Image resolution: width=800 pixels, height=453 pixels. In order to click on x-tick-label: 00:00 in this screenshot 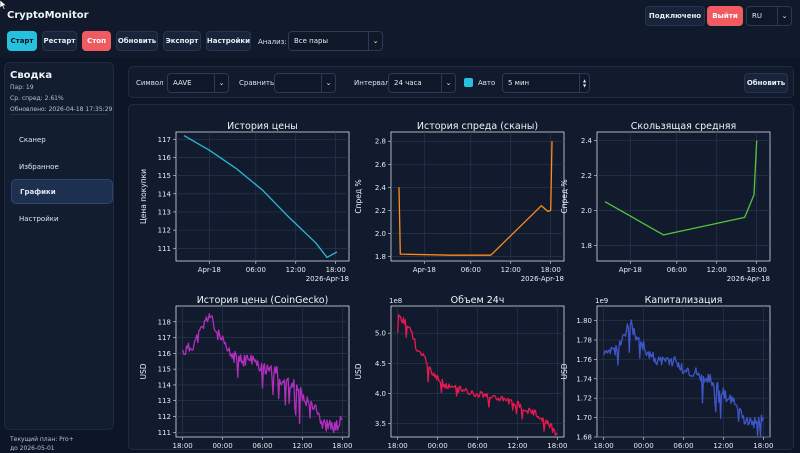, I will do `click(222, 446)`.